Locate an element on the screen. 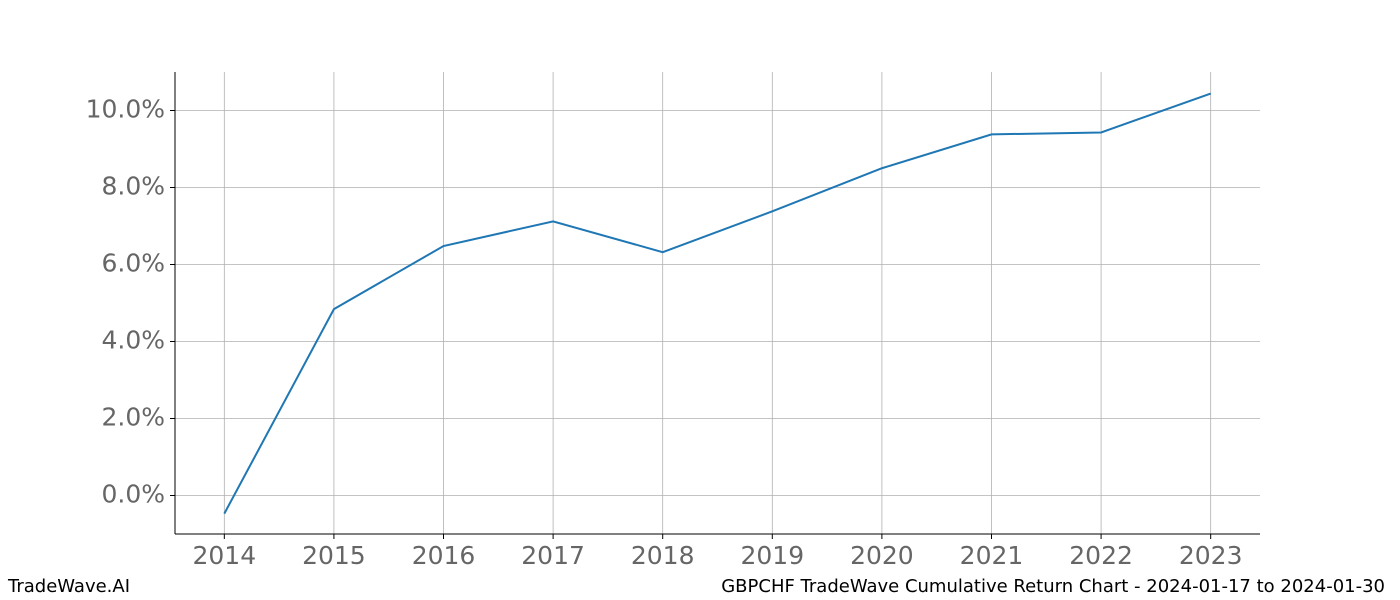  y-tick-label: 10.0% is located at coordinates (125, 109).